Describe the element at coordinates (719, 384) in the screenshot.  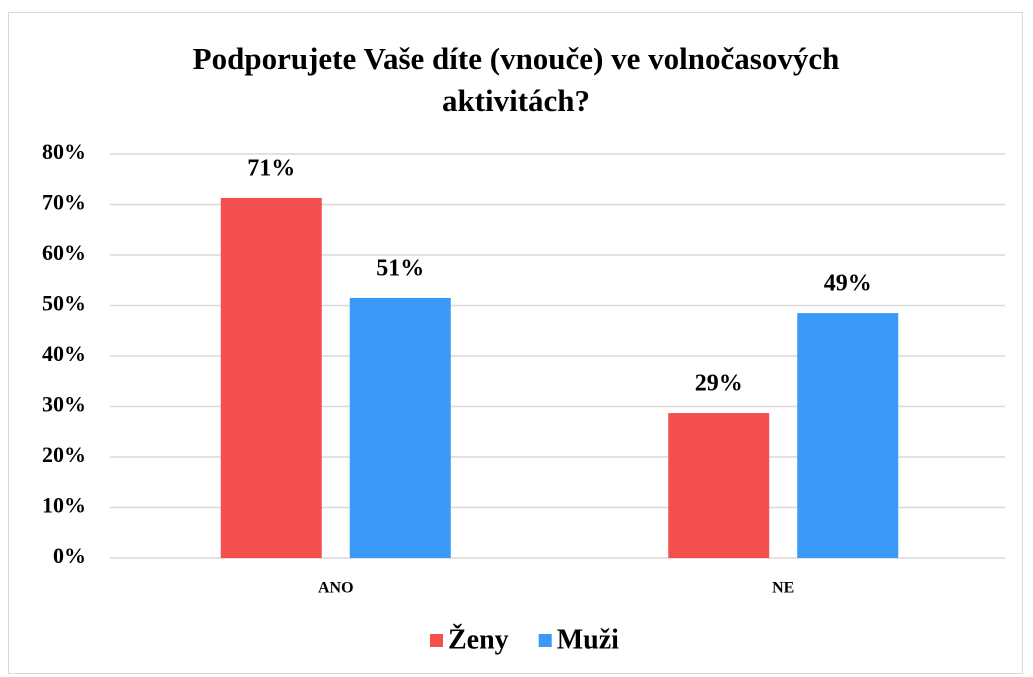
I see `data-label: 29%` at that location.